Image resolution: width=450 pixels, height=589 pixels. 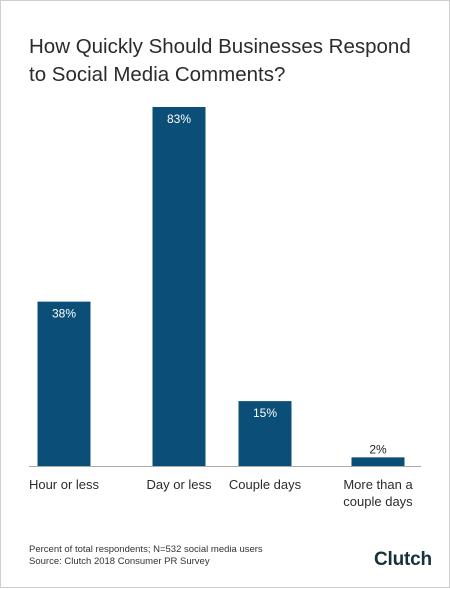 I want to click on clutch-logo: Clutch, so click(x=403, y=560).